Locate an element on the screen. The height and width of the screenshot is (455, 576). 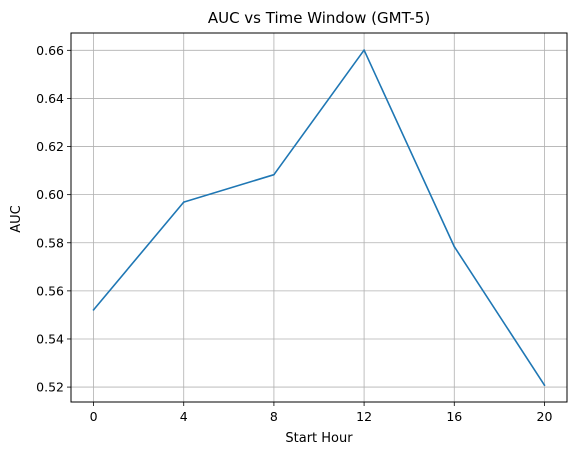
x-tick-label: 12 is located at coordinates (364, 416).